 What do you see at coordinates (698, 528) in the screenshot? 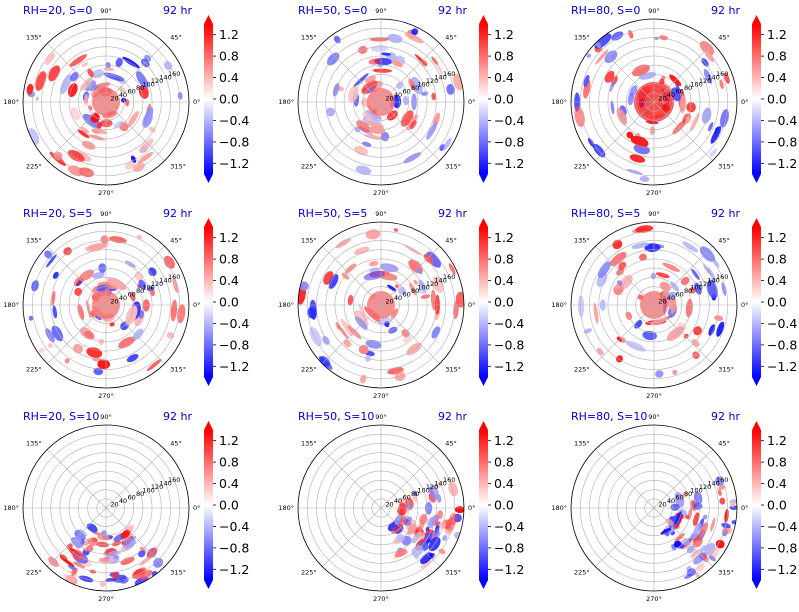
I see `field-layer` at bounding box center [698, 528].